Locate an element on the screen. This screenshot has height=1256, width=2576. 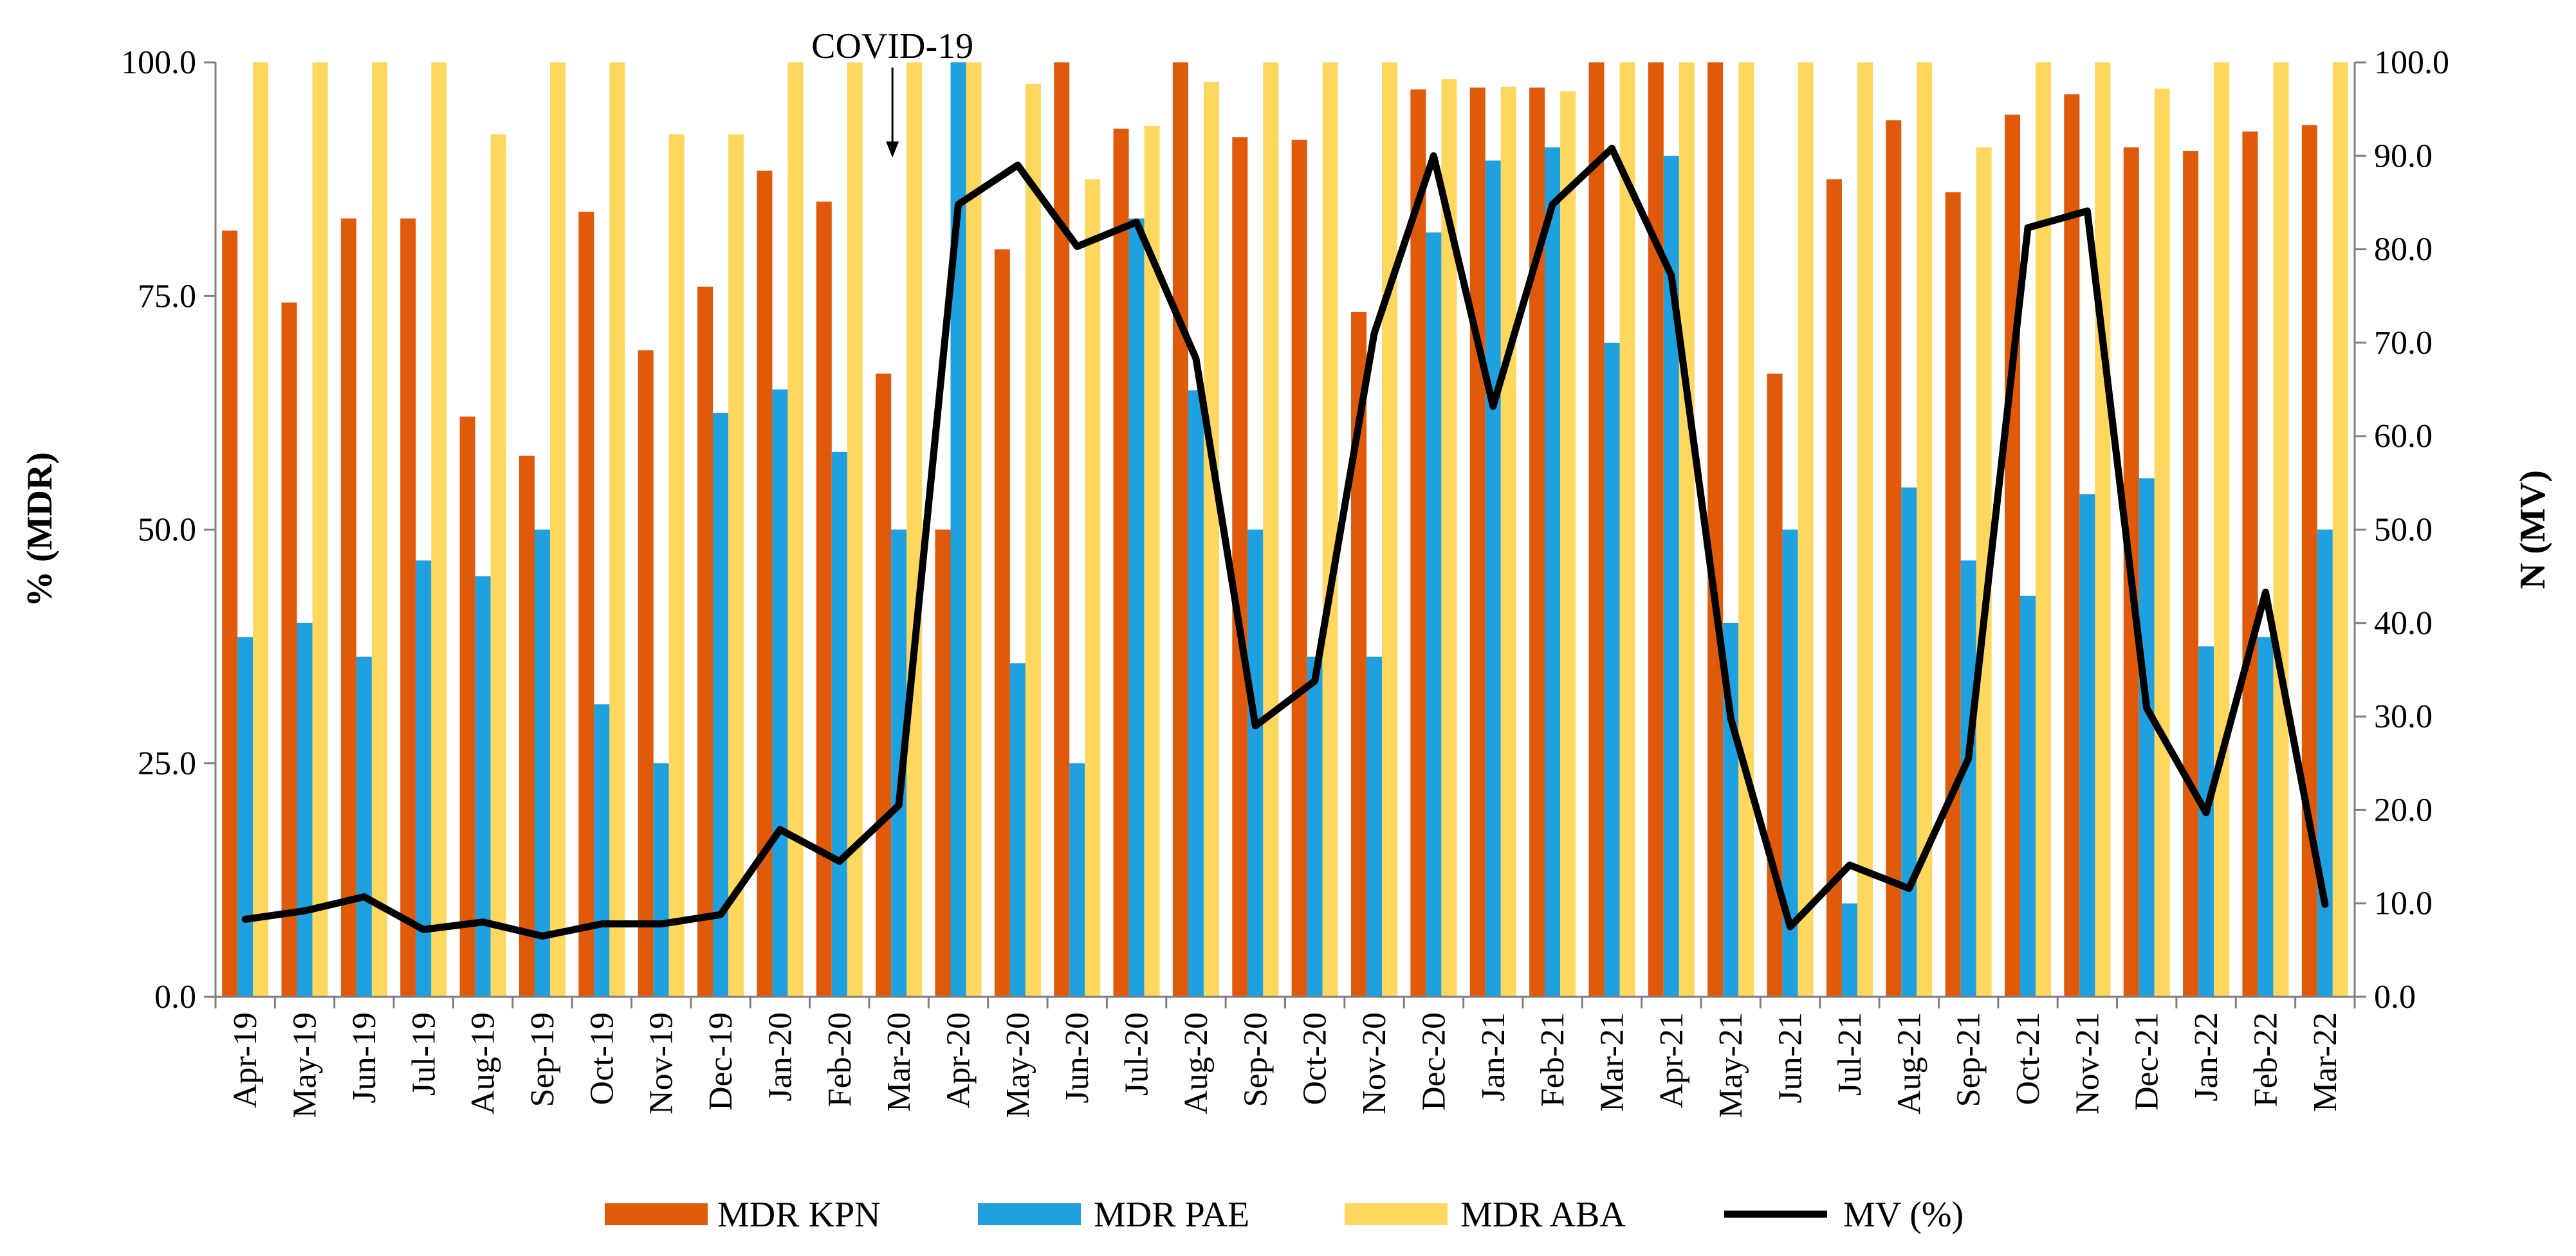
legend-label-mdr-aba: MDR ABA is located at coordinates (1543, 1215).